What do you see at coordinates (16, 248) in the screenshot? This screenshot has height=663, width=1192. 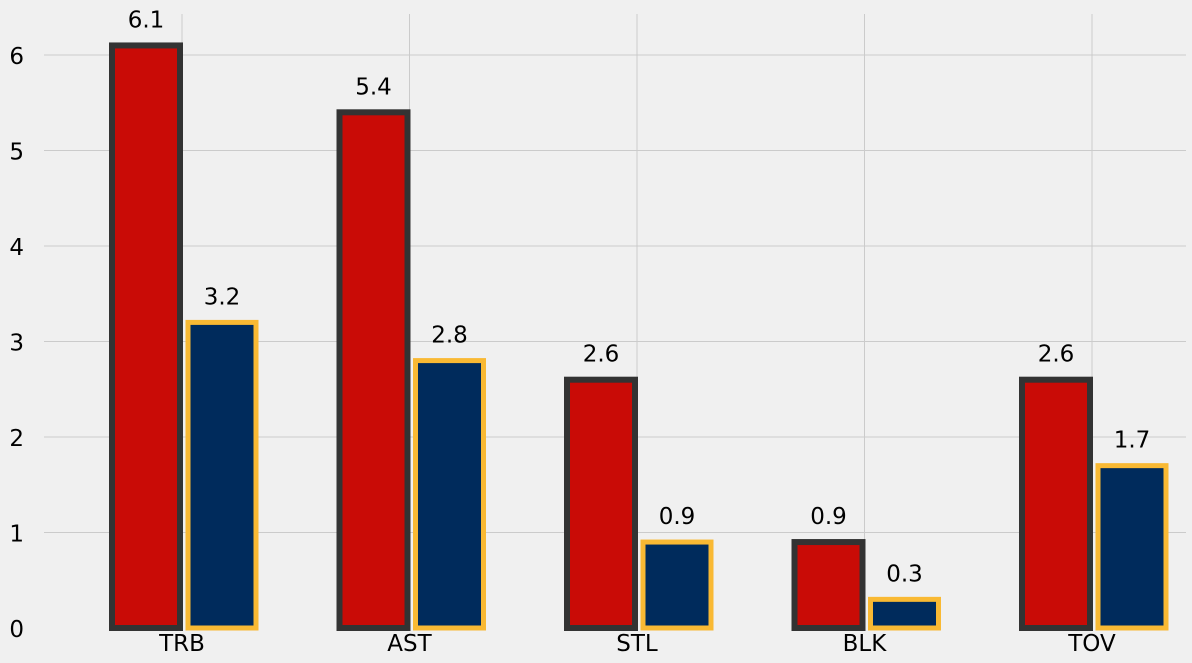 I see `y-tick-label: 4` at bounding box center [16, 248].